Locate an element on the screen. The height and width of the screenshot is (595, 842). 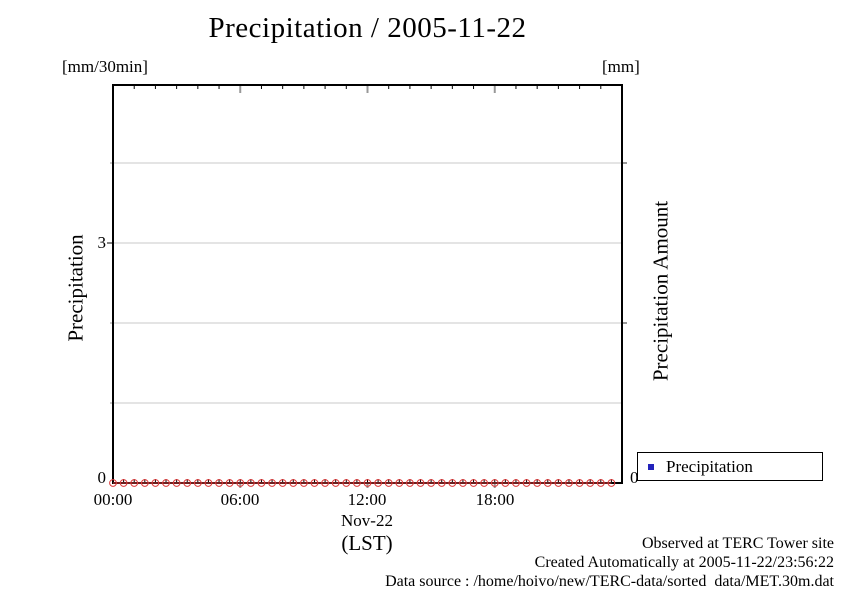
x-axis-tick-label-0000: 00:00 is located at coordinates (113, 499).